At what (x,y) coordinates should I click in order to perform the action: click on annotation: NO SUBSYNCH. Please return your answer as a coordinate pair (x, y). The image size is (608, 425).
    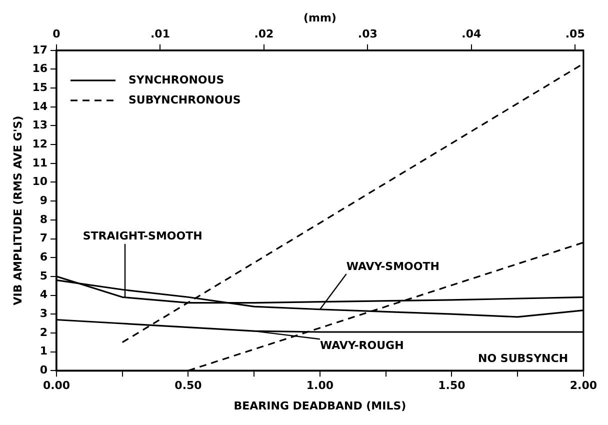
    Looking at the image, I should click on (523, 359).